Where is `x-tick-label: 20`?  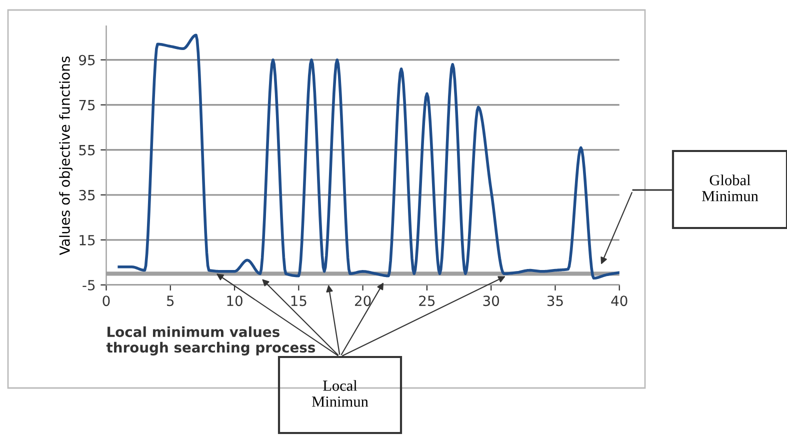
x-tick-label: 20 is located at coordinates (362, 301).